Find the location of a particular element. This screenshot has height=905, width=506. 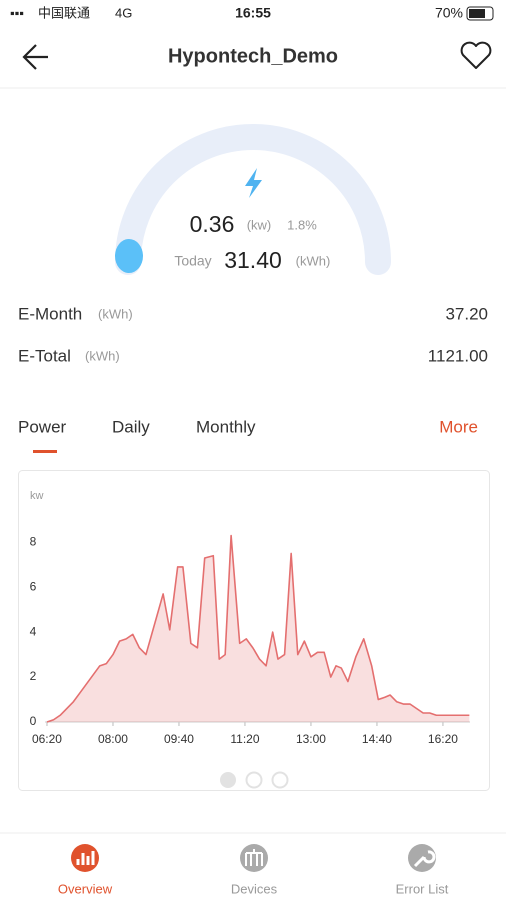

battery-level is located at coordinates (477, 13).